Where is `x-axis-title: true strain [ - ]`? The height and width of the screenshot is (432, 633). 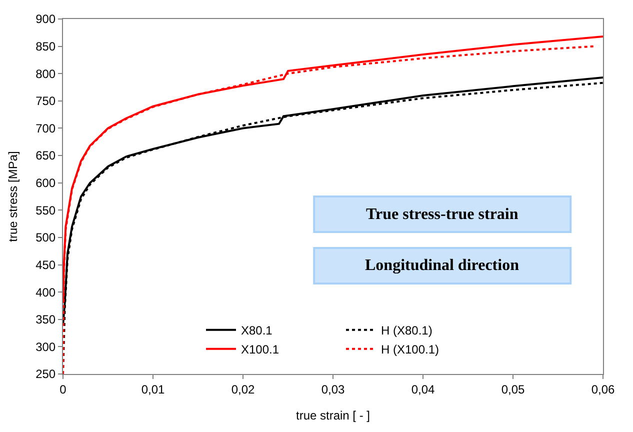 x-axis-title: true strain [ - ] is located at coordinates (333, 415).